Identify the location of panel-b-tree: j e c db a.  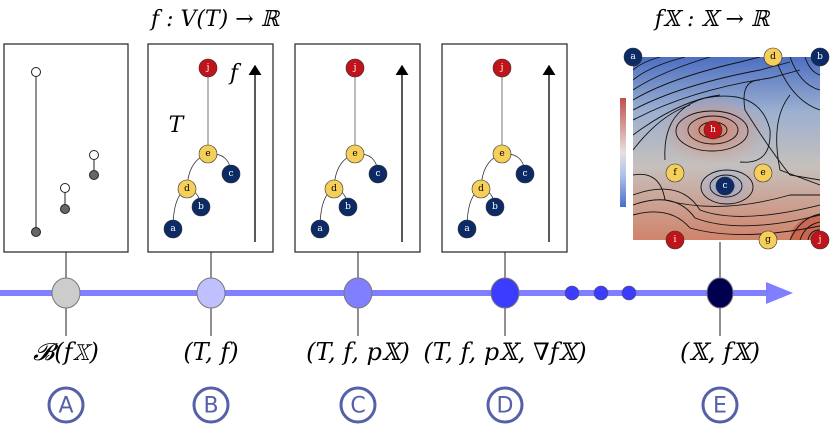
(210, 148).